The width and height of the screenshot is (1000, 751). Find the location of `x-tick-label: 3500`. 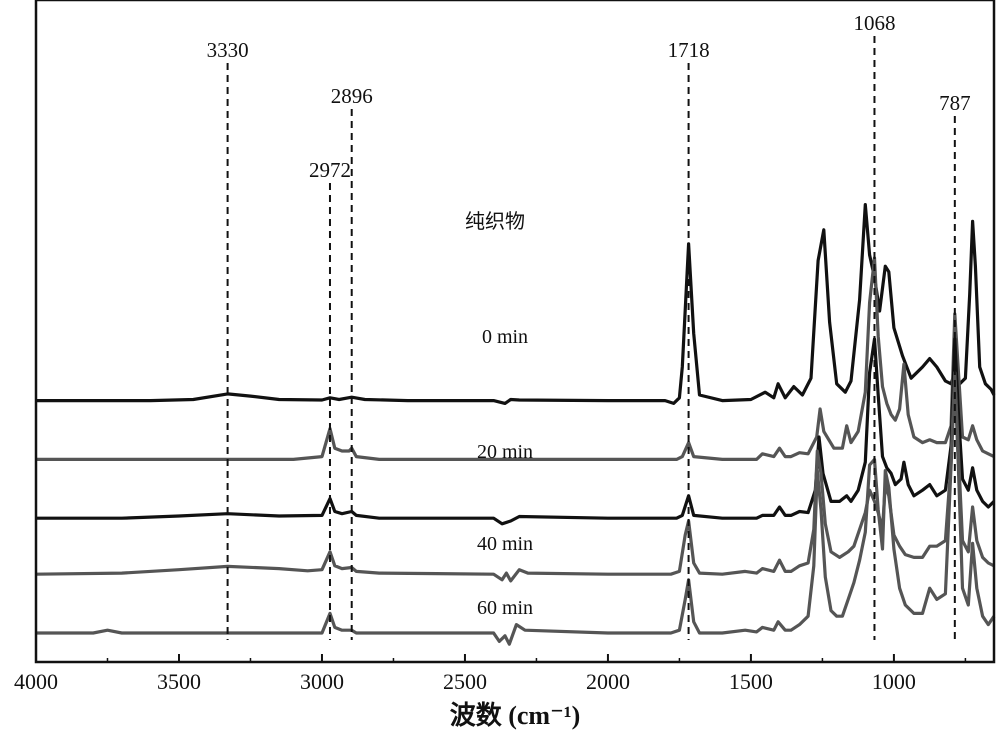

x-tick-label: 3500 is located at coordinates (179, 681).